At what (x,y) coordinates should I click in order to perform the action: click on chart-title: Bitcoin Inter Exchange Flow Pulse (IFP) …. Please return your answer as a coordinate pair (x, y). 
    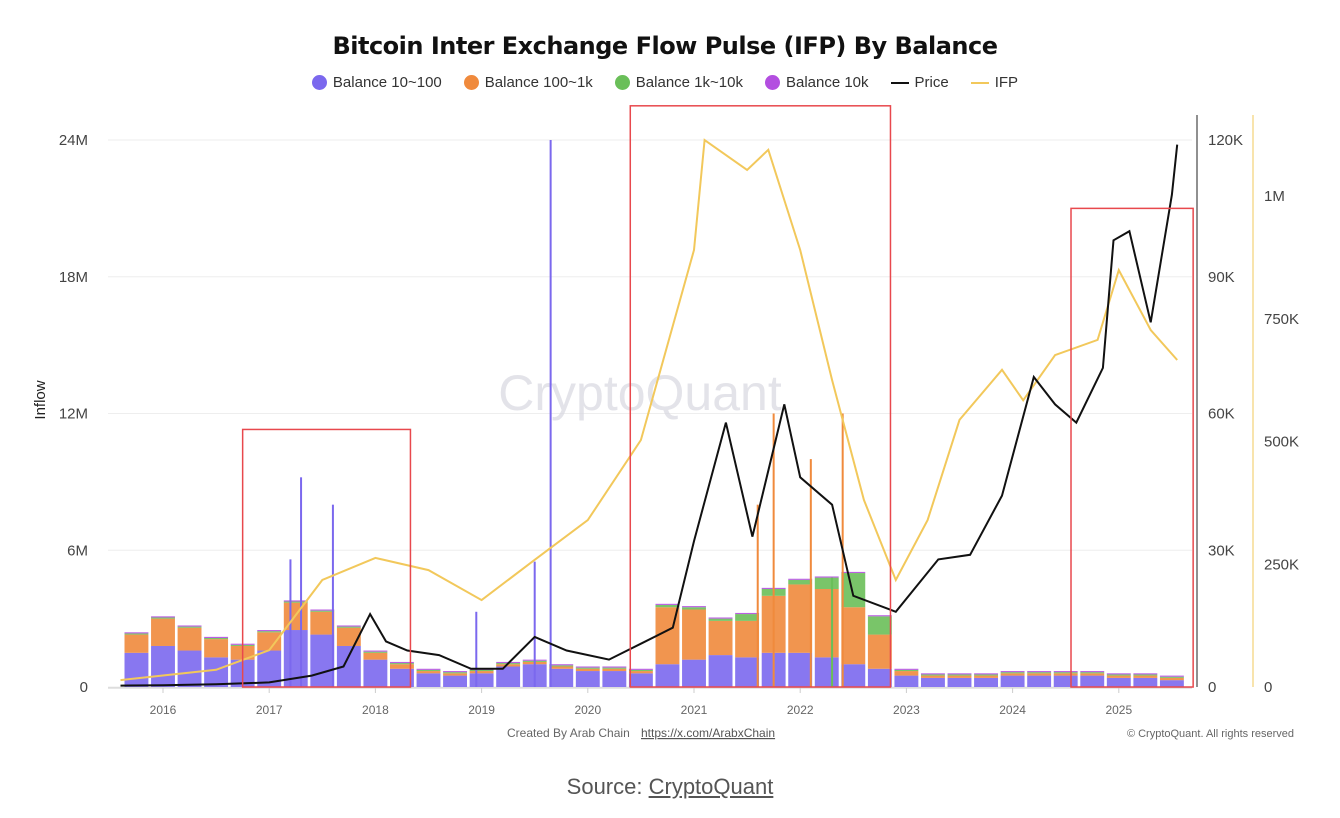
    Looking at the image, I should click on (665, 46).